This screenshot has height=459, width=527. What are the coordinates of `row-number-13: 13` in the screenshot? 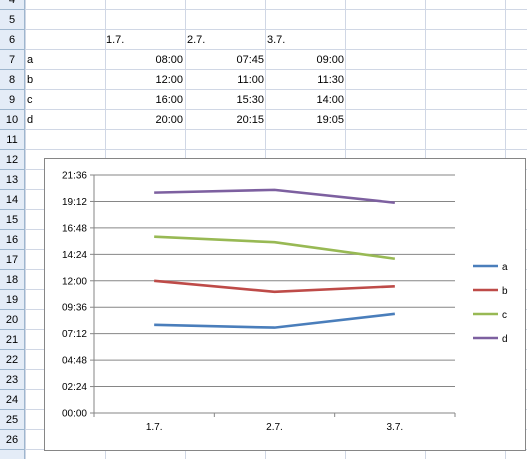 It's located at (12, 180).